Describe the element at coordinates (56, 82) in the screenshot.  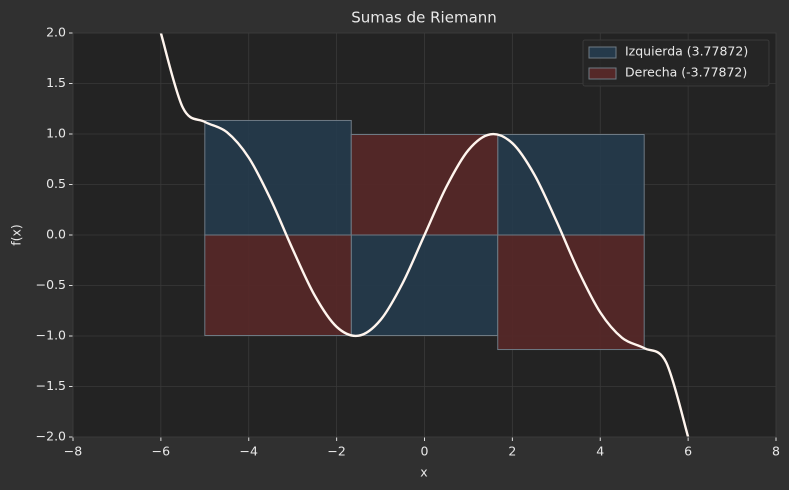
I see `y-tick-label: 1.5` at that location.